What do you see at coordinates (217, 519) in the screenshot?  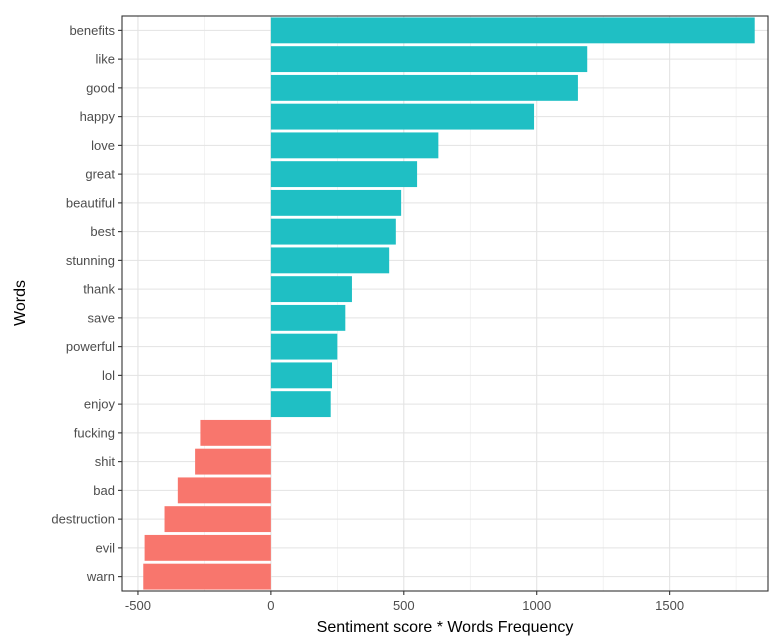 I see `bar-destruction` at bounding box center [217, 519].